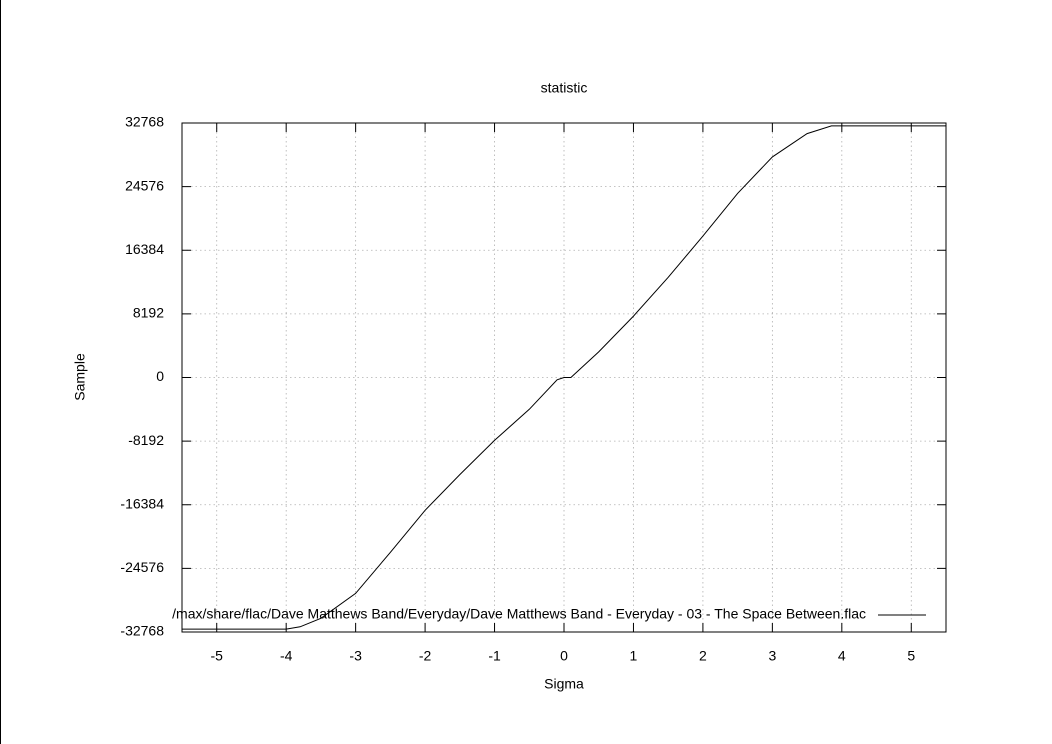  What do you see at coordinates (564, 88) in the screenshot?
I see `chart-title: statistic` at bounding box center [564, 88].